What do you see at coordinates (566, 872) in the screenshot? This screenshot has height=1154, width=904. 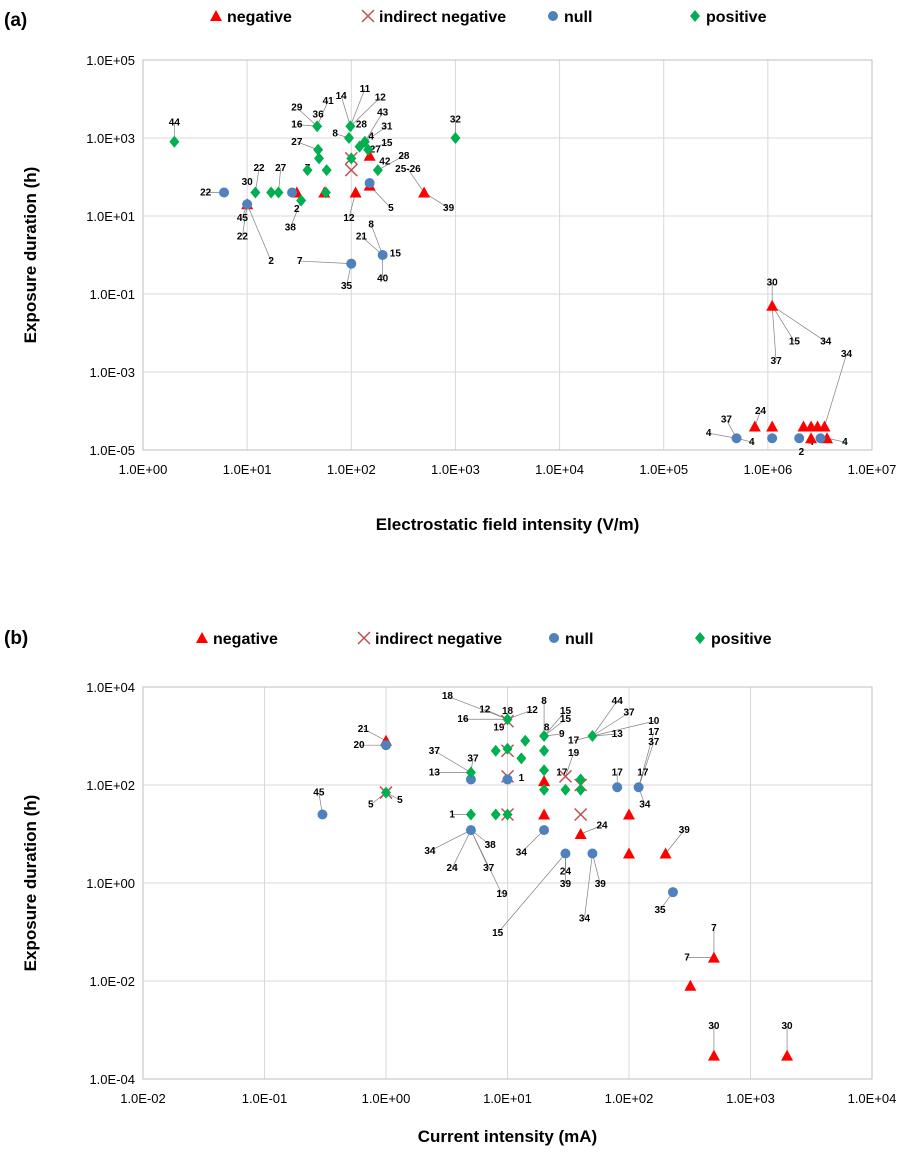 I see `point-label: 24` at bounding box center [566, 872].